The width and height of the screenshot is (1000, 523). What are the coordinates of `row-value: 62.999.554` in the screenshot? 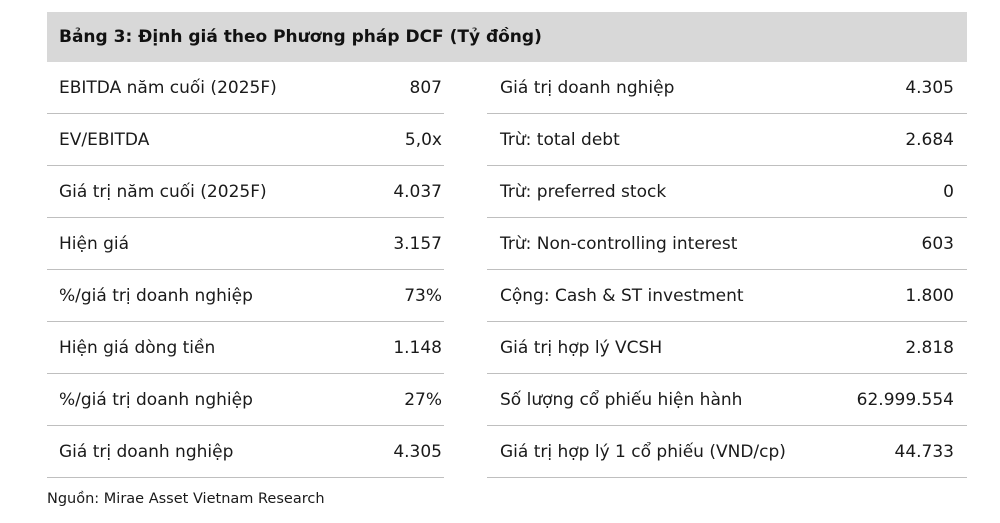 It's located at (905, 399).